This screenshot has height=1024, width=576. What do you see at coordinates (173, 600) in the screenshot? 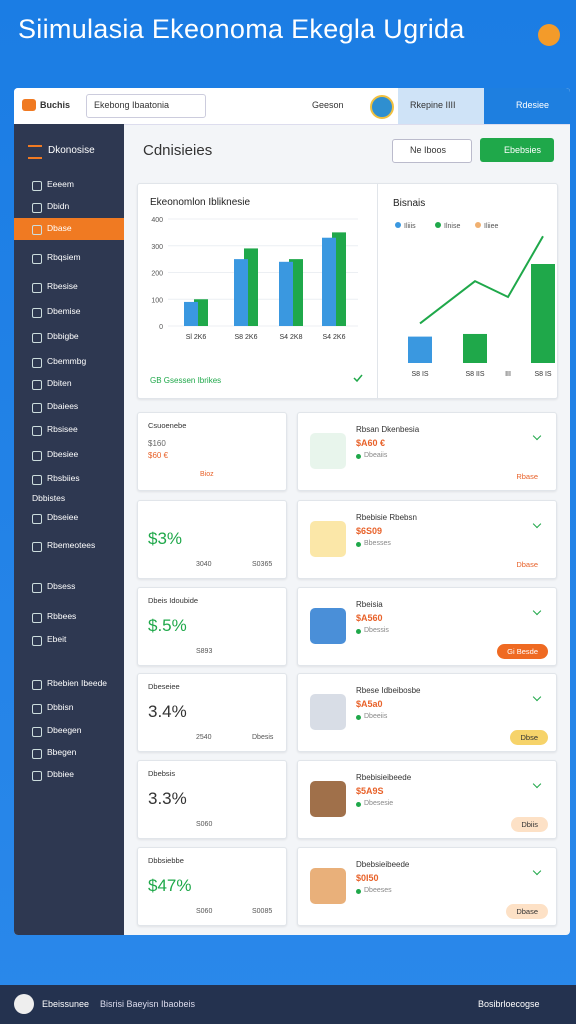
I see `card-title: Dbeis Idoubide` at bounding box center [173, 600].